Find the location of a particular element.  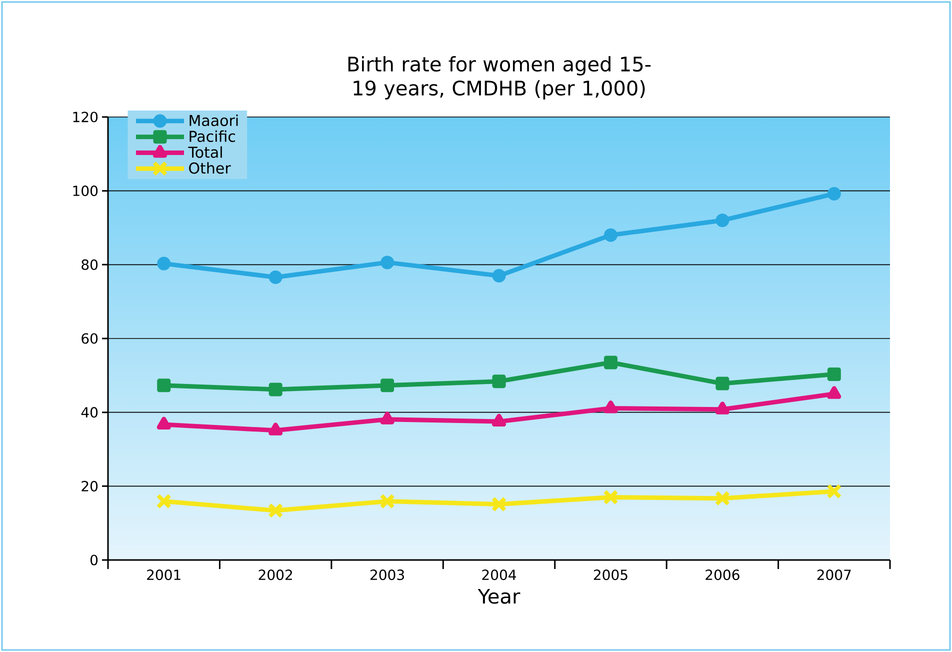

y-tick-label: 120 is located at coordinates (85, 117).